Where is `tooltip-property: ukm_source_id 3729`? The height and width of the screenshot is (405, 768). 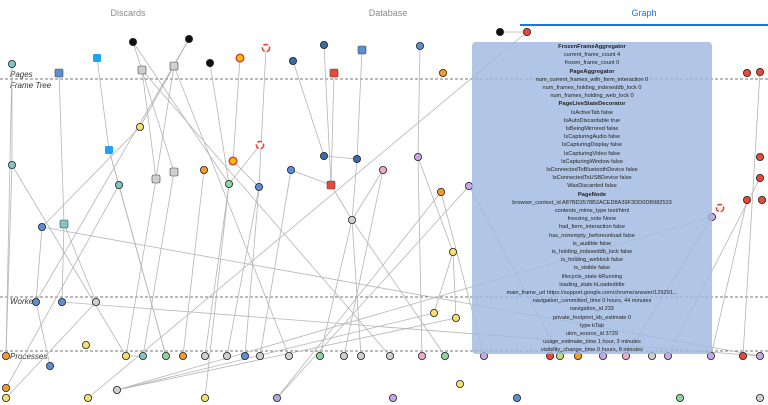
tooltip-property: ukm_source_id 3729 is located at coordinates (592, 334).